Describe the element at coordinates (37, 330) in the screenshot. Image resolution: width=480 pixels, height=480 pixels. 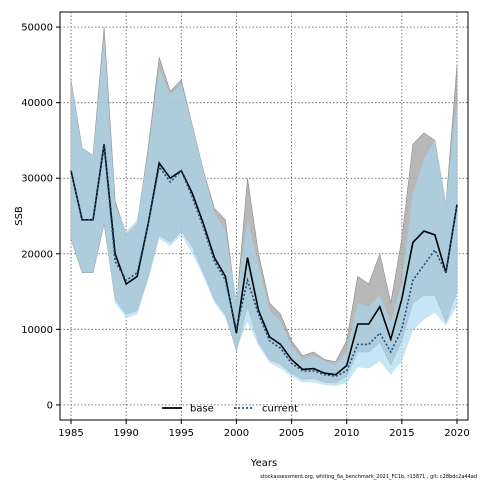
I see `y-tick-label: 10000` at that location.